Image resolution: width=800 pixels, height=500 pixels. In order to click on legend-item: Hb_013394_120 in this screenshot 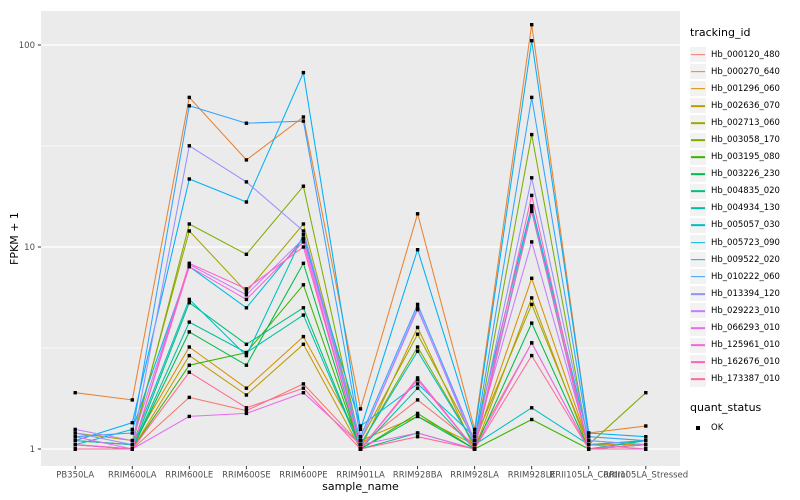, I will do `click(745, 293)`.